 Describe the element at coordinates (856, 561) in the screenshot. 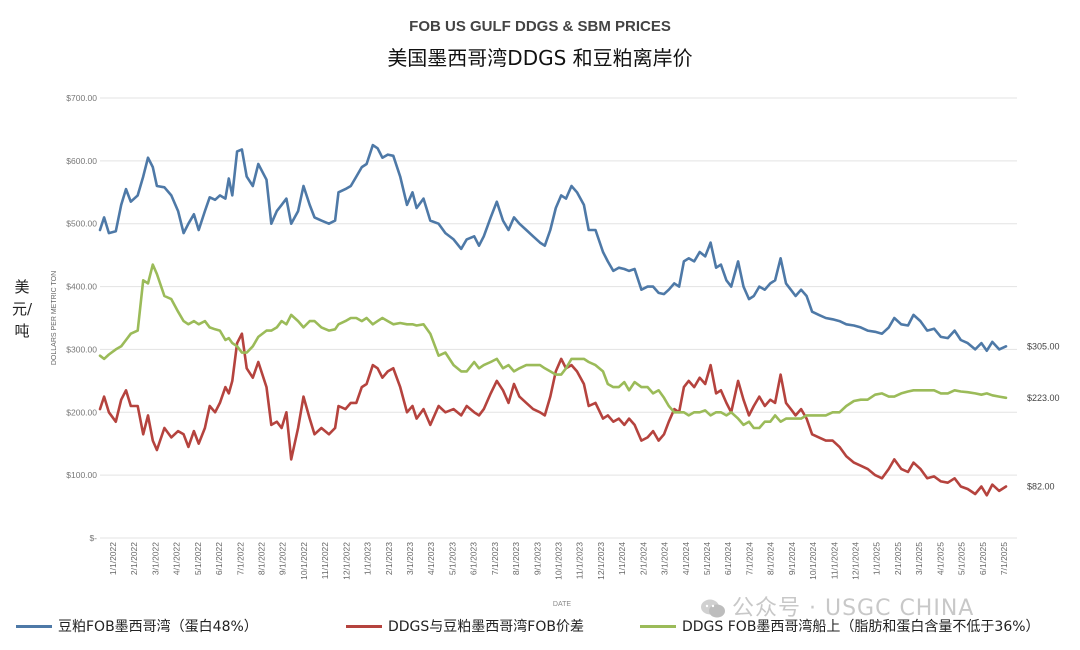

I see `x-tick-label: 12/1/2024` at that location.